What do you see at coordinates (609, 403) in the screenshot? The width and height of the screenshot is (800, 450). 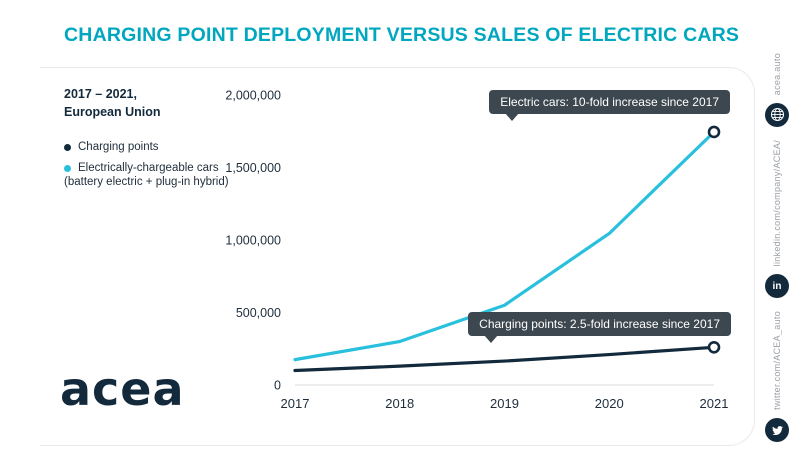 I see `svg-text: 2020` at bounding box center [609, 403].